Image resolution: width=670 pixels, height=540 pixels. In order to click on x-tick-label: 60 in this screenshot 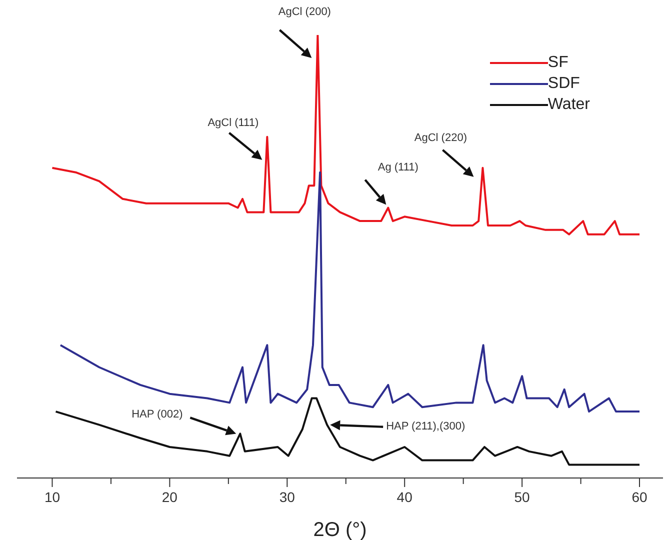, I will do `click(640, 497)`.